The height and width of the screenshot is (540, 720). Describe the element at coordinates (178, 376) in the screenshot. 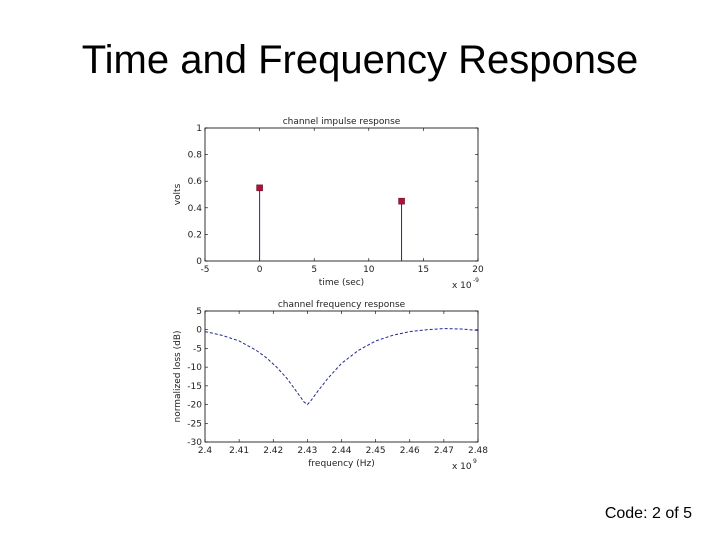

I see `y-axis-label: normalized loss (dB)` at that location.